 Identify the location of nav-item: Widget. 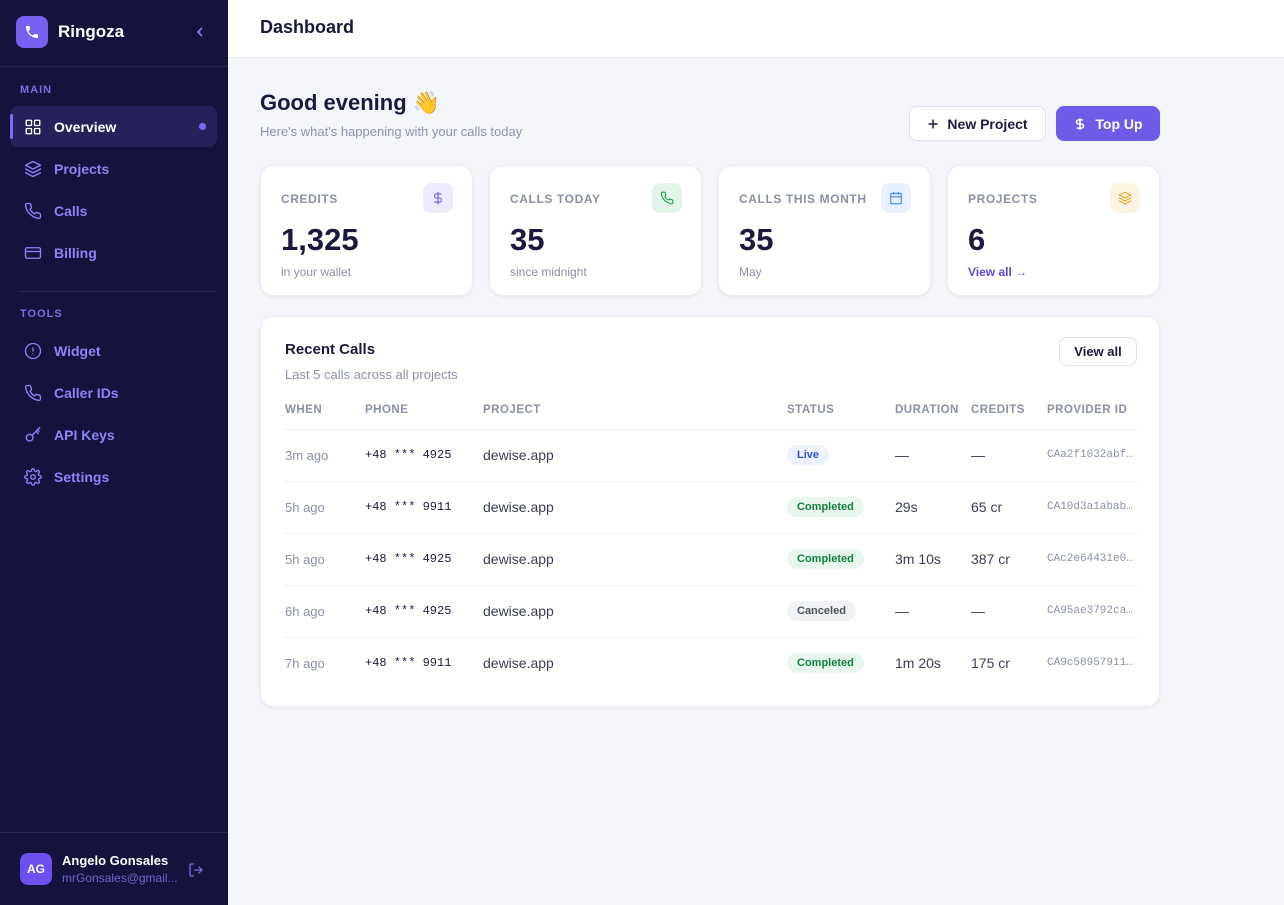
(113, 350).